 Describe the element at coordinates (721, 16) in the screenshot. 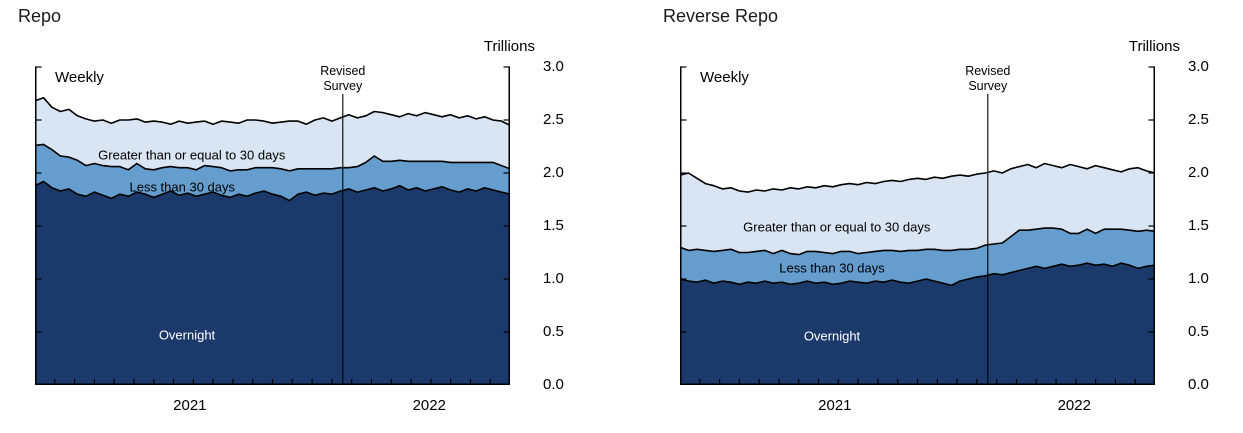

I see `chart-title: Reverse Repo` at that location.